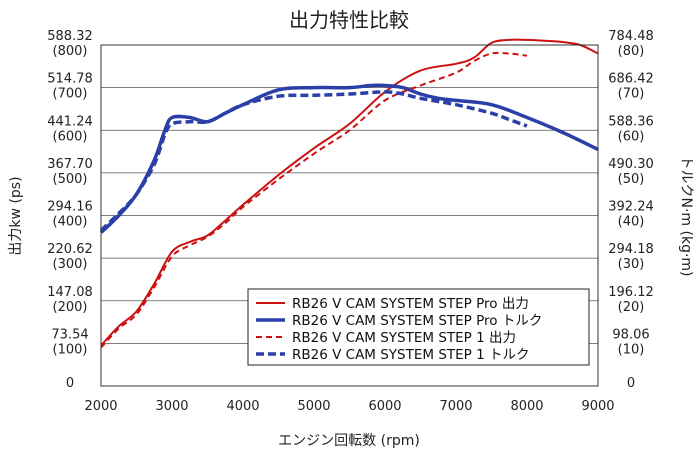  Describe the element at coordinates (631, 292) in the screenshot. I see `right-tick-nm: 196.12` at that location.